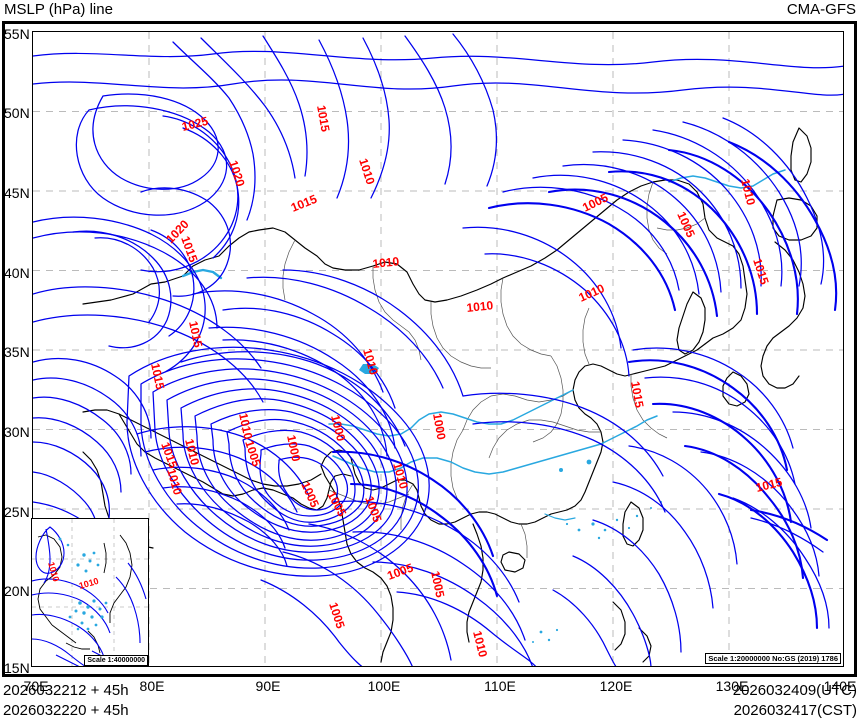 This screenshot has width=860, height=727. Describe the element at coordinates (36, 686) in the screenshot. I see `lon-label-70e: 70E` at that location.